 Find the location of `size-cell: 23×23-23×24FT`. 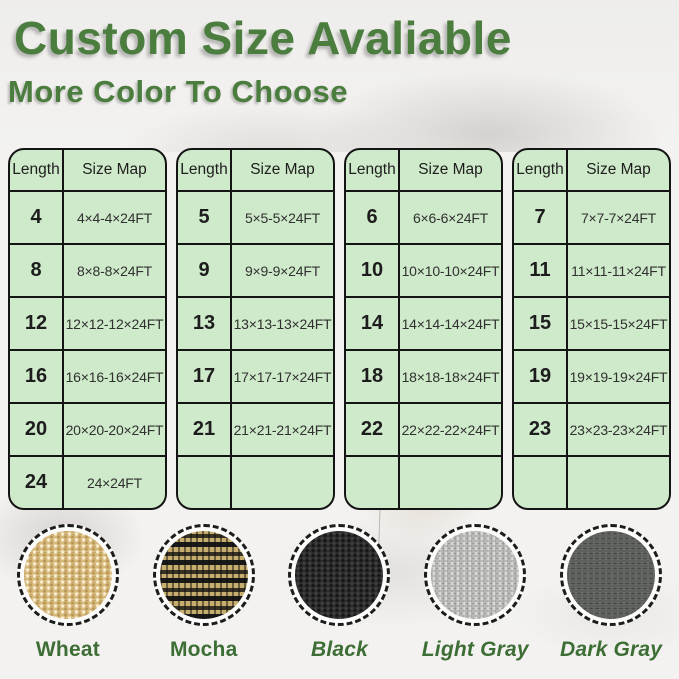

size-cell: 23×23-23×24FT is located at coordinates (618, 429).